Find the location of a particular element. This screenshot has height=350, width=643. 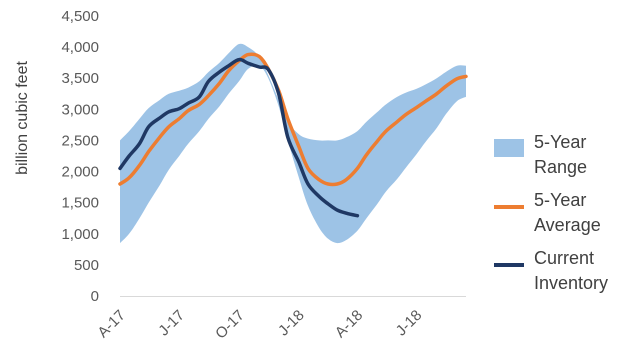

y-tick-label: 1,500 is located at coordinates (80, 203).